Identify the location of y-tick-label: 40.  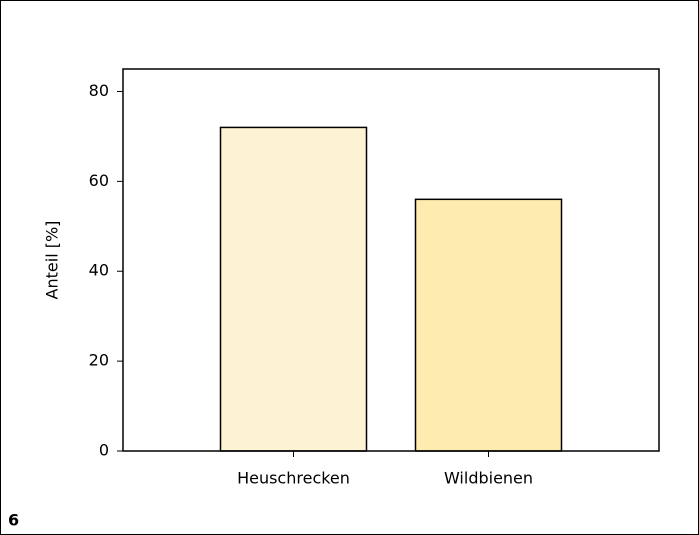
(99, 270).